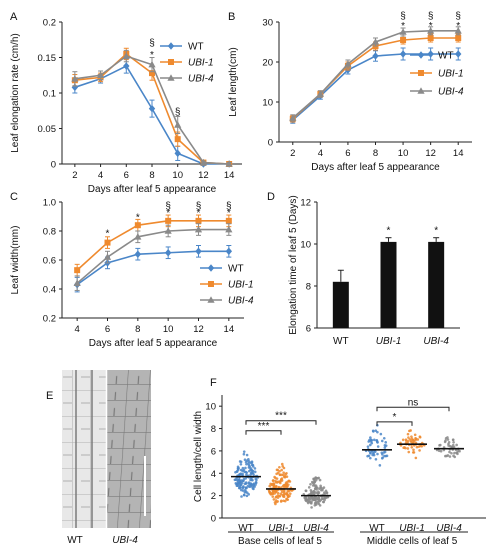 Image resolution: width=499 pixels, height=550 pixels. What do you see at coordinates (281, 416) in the screenshot?
I see `comparison-label: ***` at bounding box center [281, 416].